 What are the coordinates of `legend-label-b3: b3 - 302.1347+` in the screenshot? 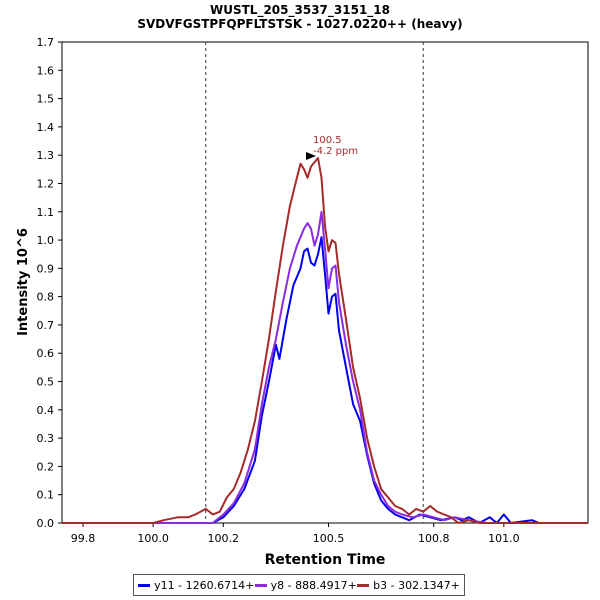 It's located at (416, 585).